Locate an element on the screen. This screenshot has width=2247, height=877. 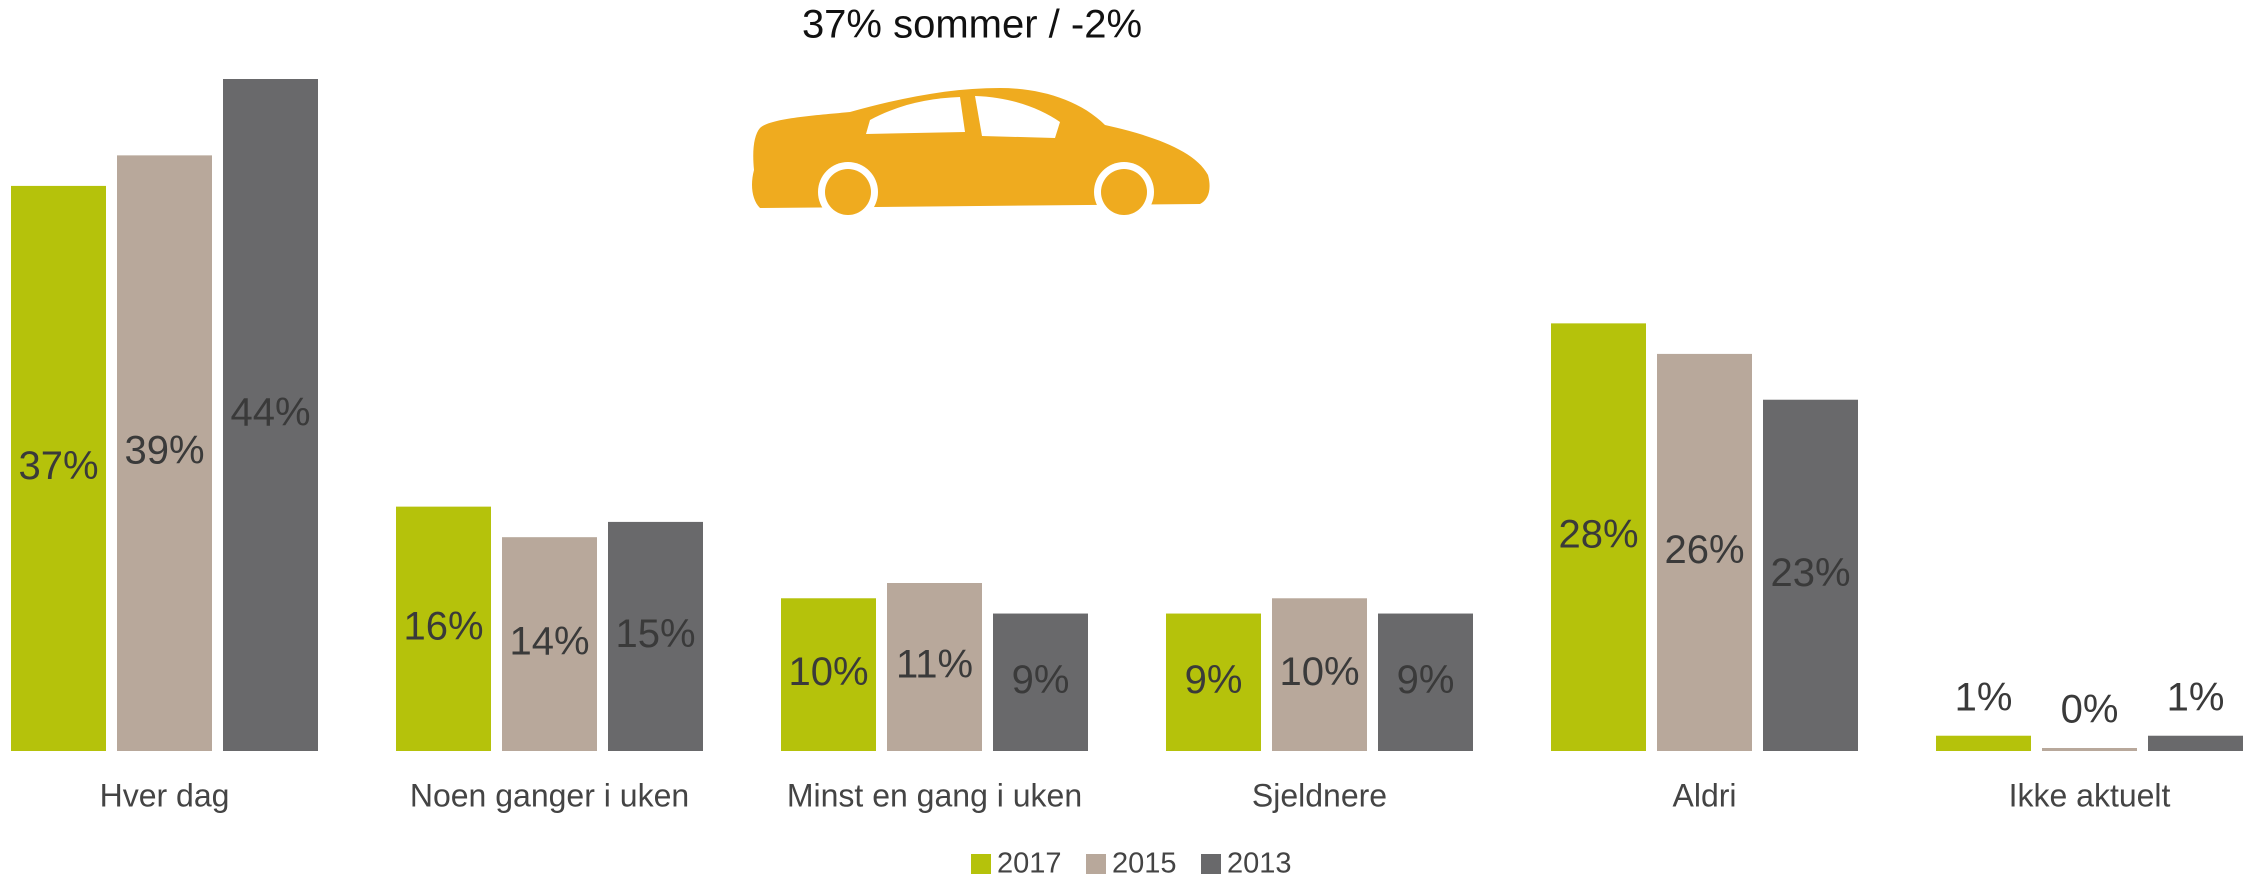
value-label: 23% is located at coordinates (1810, 573).